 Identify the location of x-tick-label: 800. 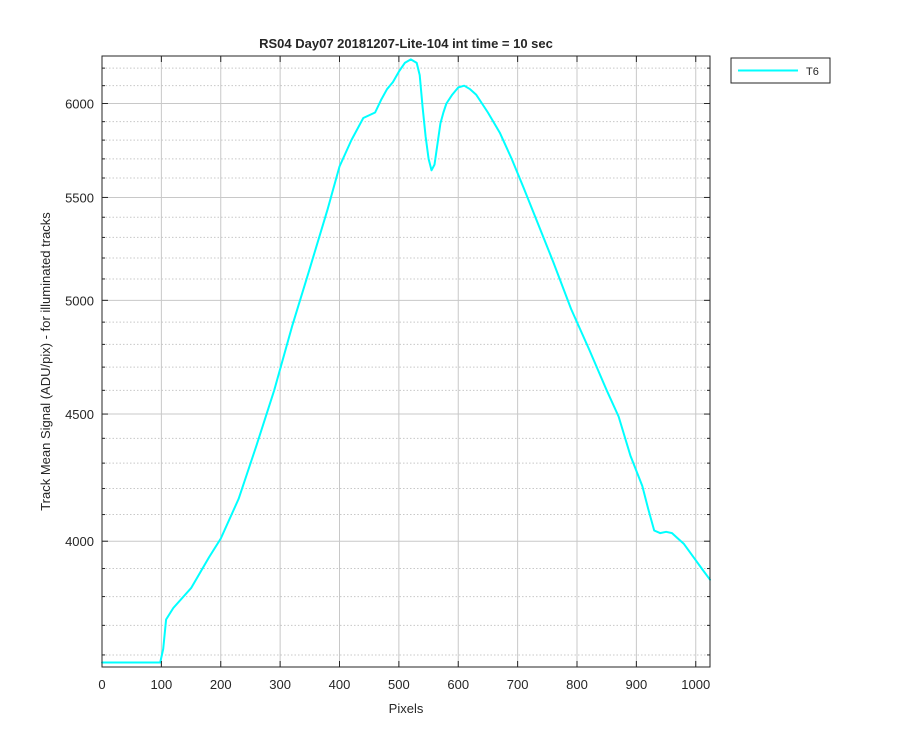
(577, 684).